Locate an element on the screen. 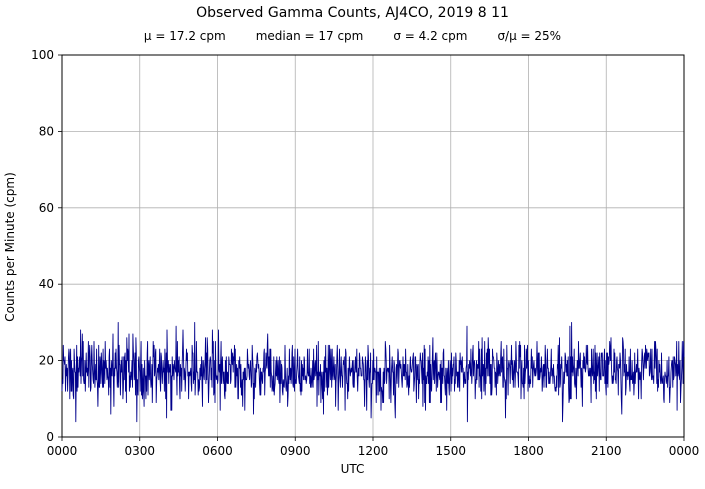  x-tick-label: 2100 is located at coordinates (606, 451).